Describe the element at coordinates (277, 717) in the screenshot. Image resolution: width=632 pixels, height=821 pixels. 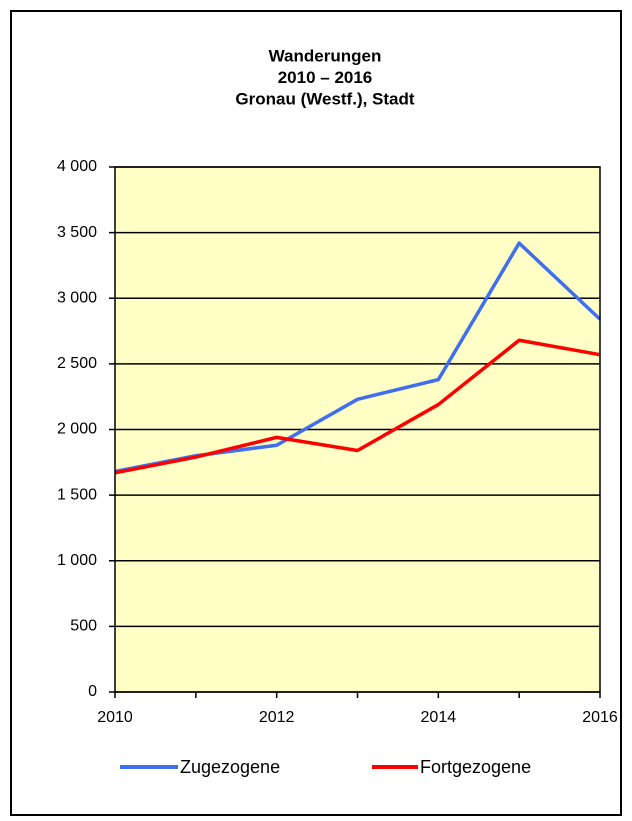
I see `x-tick-label: 2012` at that location.